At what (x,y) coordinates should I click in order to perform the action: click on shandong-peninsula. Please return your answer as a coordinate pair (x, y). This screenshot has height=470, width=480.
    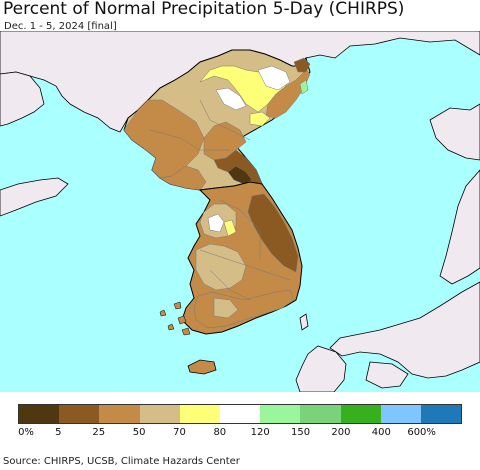
    Looking at the image, I should click on (34, 197).